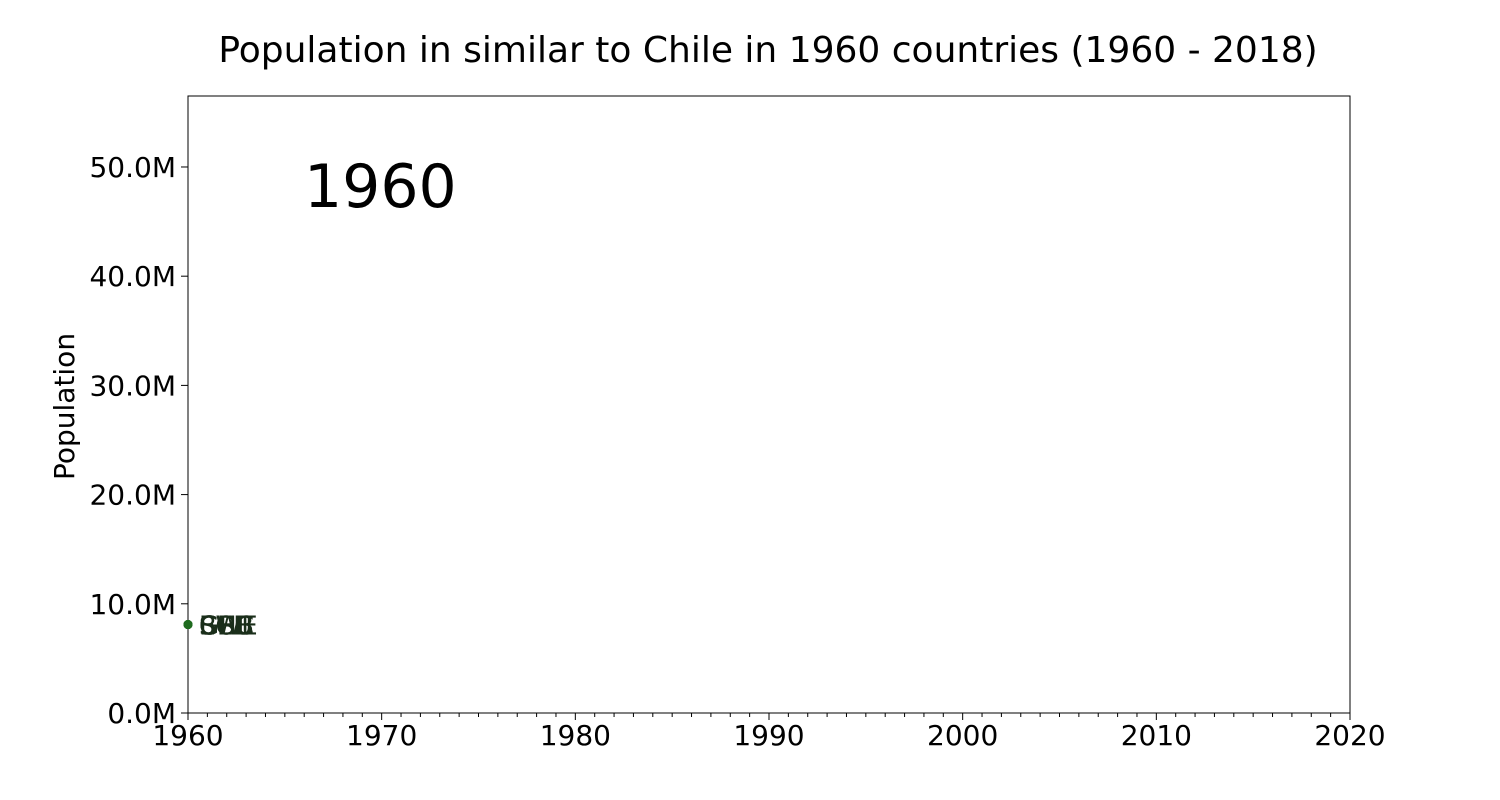 The image size is (1500, 800). What do you see at coordinates (381, 735) in the screenshot?
I see `x-tick-label: 1970` at bounding box center [381, 735].